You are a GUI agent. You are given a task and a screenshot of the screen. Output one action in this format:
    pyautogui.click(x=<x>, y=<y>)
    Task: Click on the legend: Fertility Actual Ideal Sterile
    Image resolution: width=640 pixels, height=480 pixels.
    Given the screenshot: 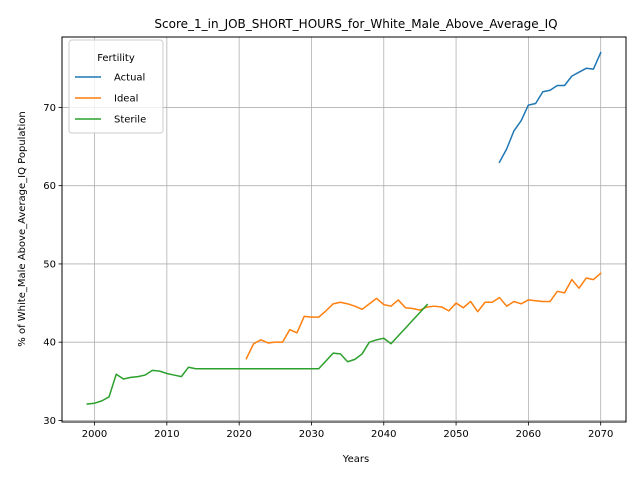 What is the action you would take?
    pyautogui.click(x=116, y=86)
    